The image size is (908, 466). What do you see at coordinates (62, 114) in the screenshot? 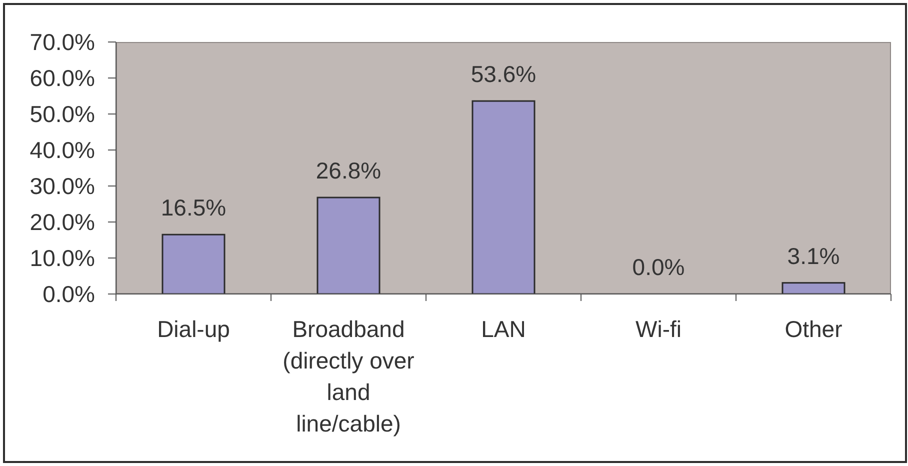
I see `y-tick-label: 50.0%` at bounding box center [62, 114].